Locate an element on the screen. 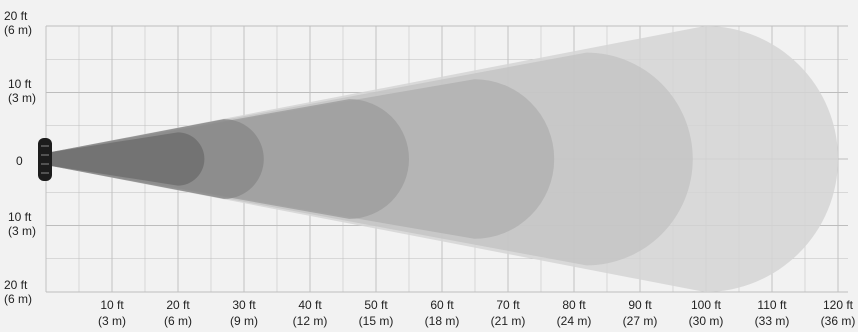 The height and width of the screenshot is (332, 858). x-label-40ft: 40 ft (12 m) is located at coordinates (310, 313).